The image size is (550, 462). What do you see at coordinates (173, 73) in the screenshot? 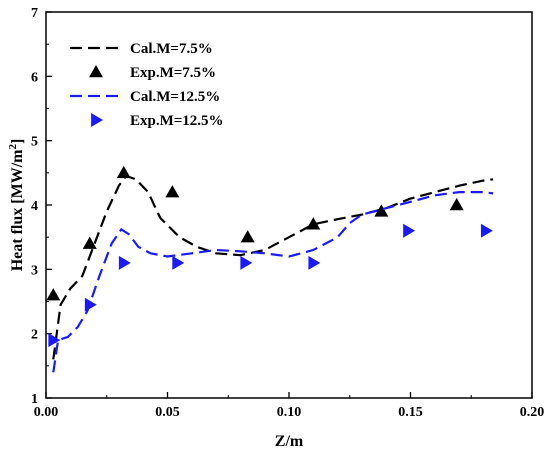
I see `legend-label: Exp.M=7.5%` at bounding box center [173, 73].